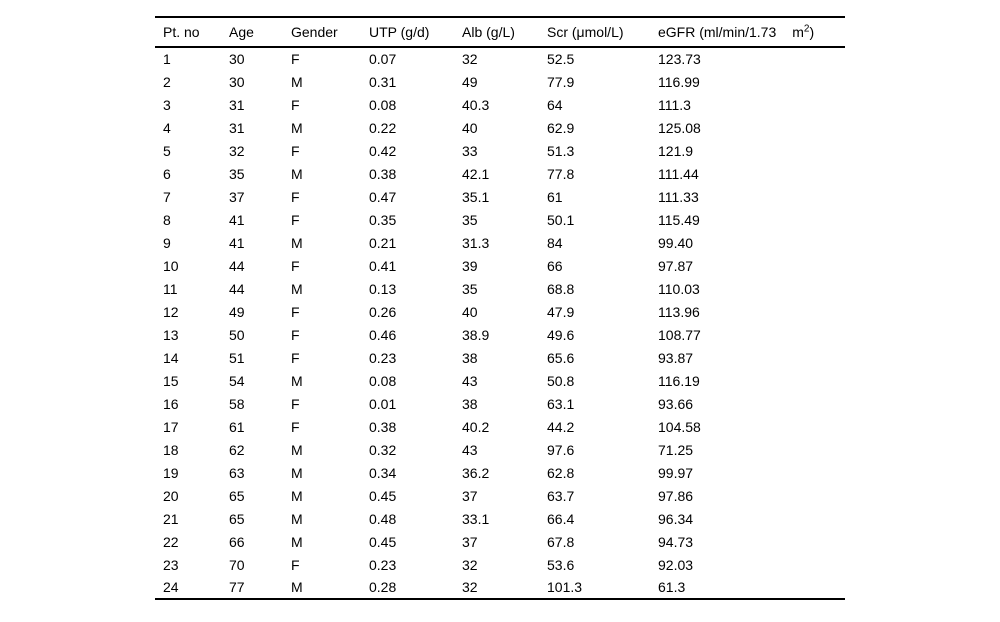 This screenshot has height=622, width=1000. I want to click on cell-age: 63, so click(237, 472).